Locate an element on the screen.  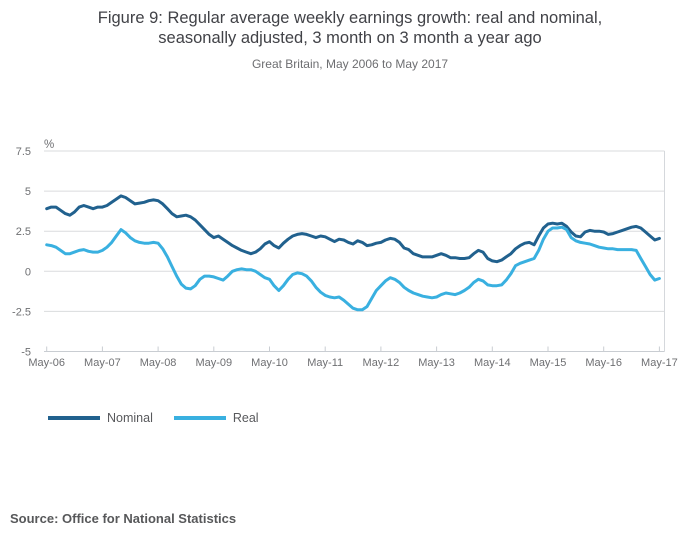
x-axis-tick-label: May-09 is located at coordinates (213, 363).